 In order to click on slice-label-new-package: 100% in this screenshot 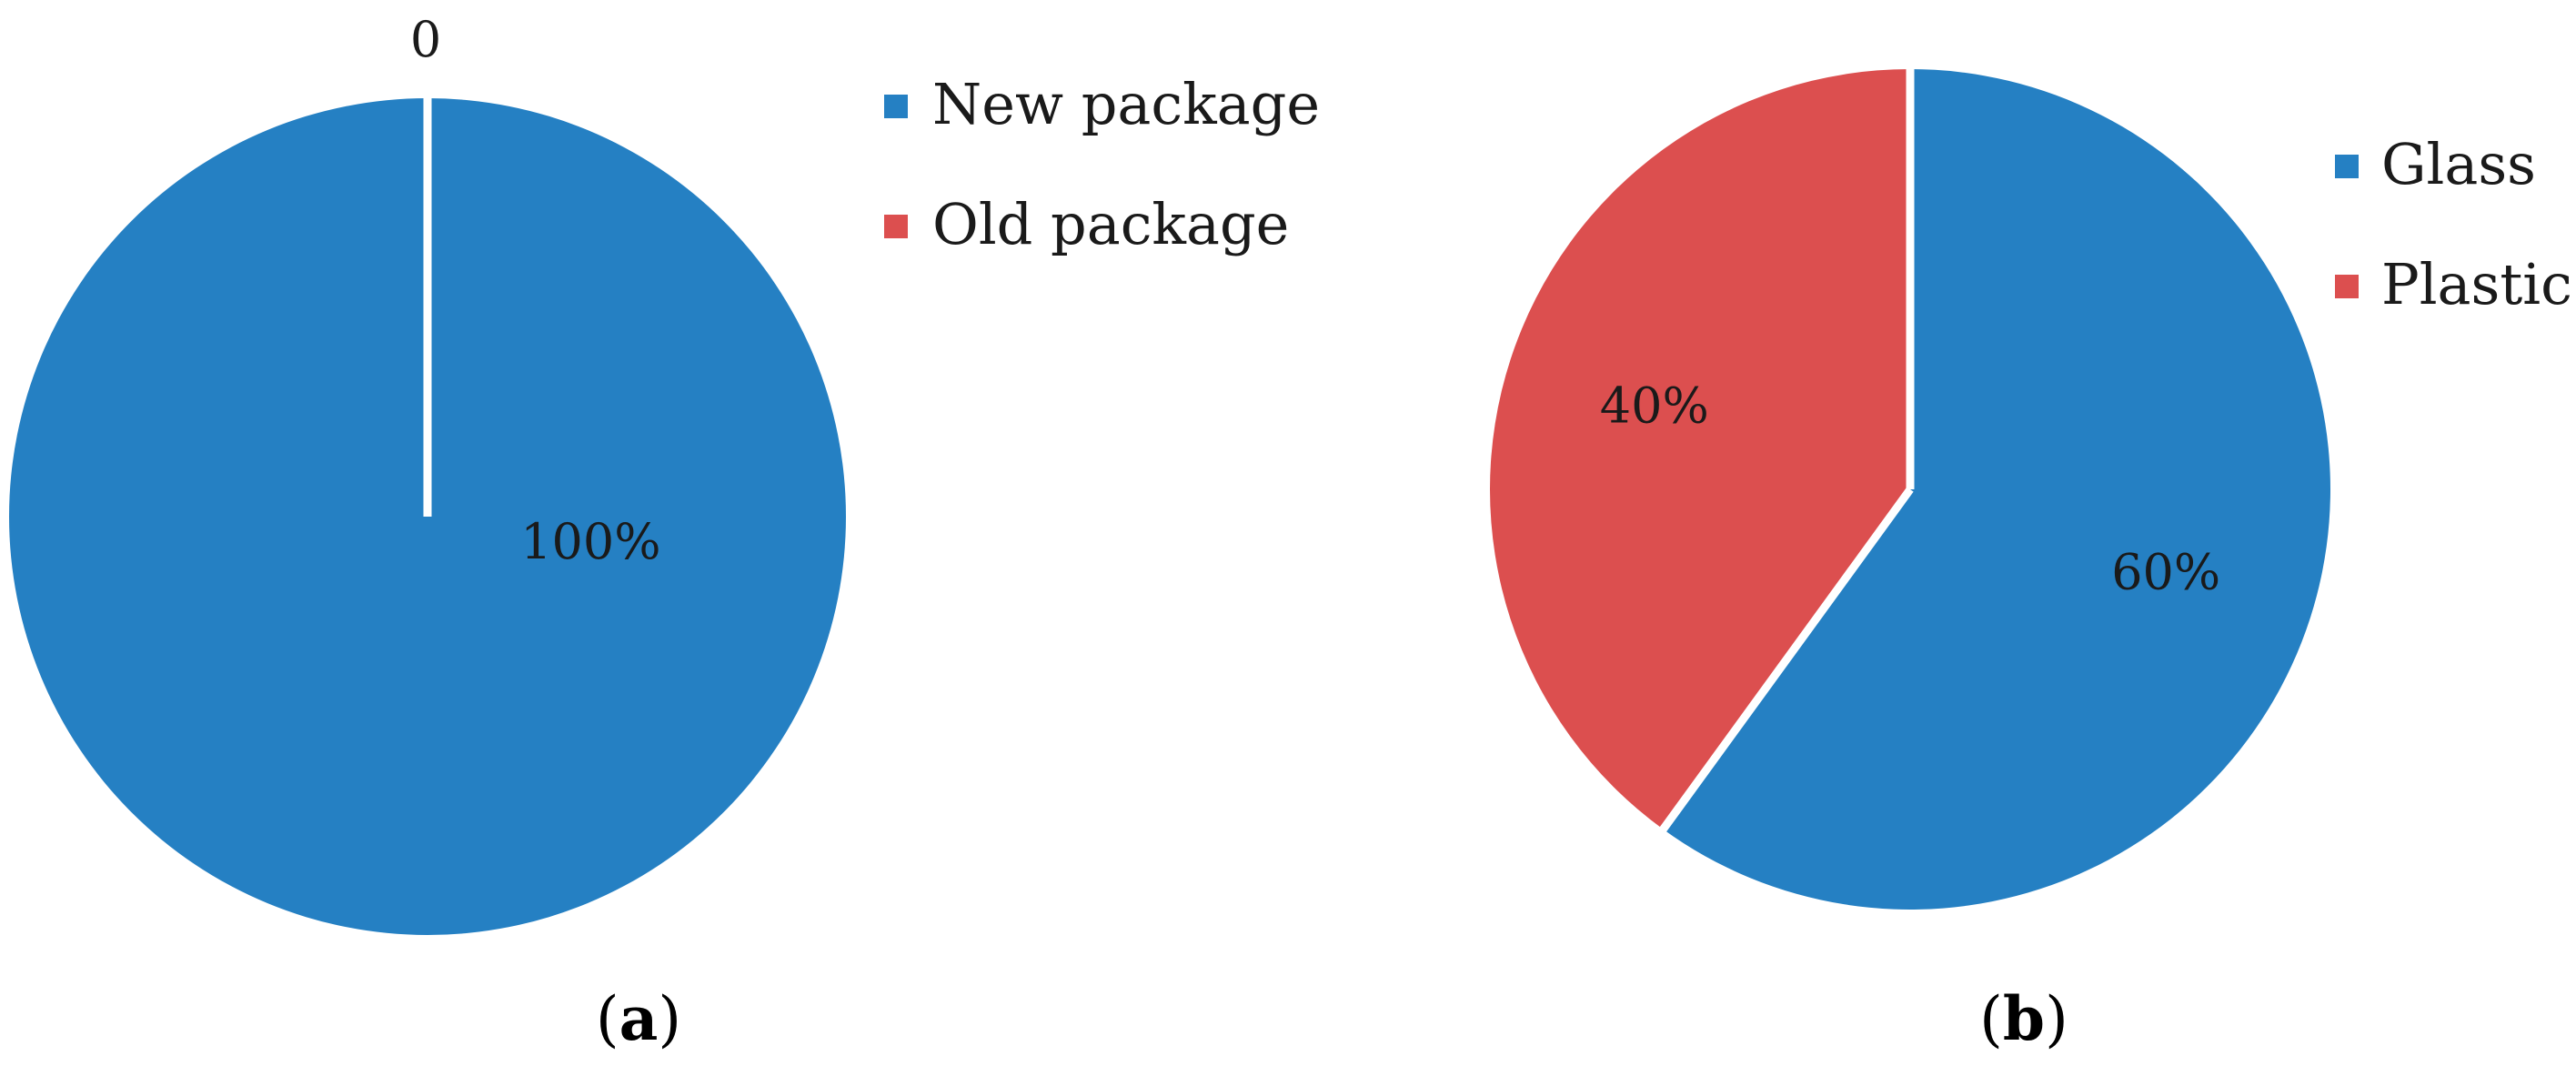, I will do `click(590, 541)`.